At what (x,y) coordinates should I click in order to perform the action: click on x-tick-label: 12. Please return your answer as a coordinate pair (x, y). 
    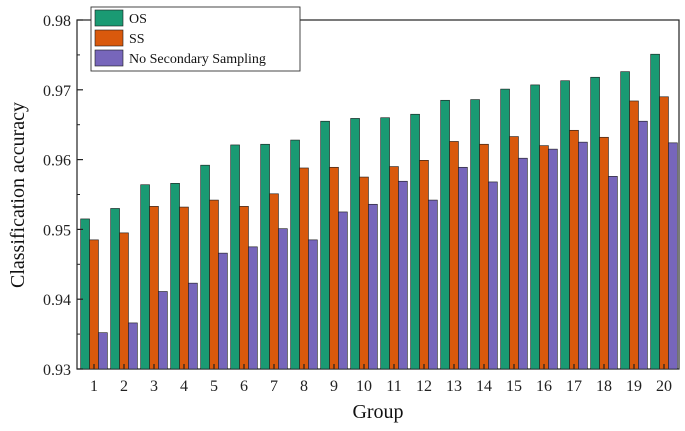
    Looking at the image, I should click on (424, 386).